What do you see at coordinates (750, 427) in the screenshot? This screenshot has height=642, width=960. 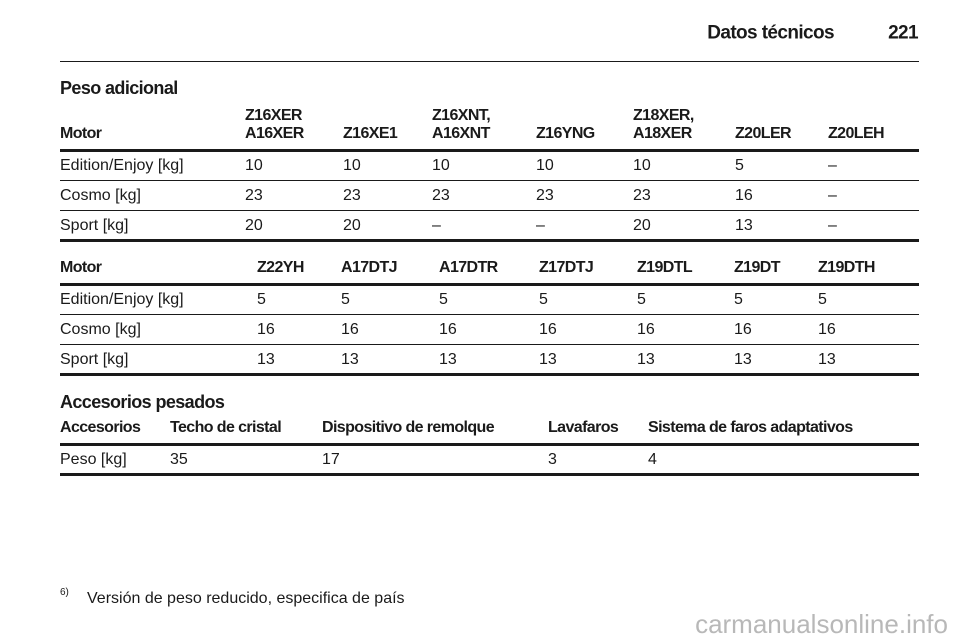 I see `column-header: Sistema de faros adaptativos` at bounding box center [750, 427].